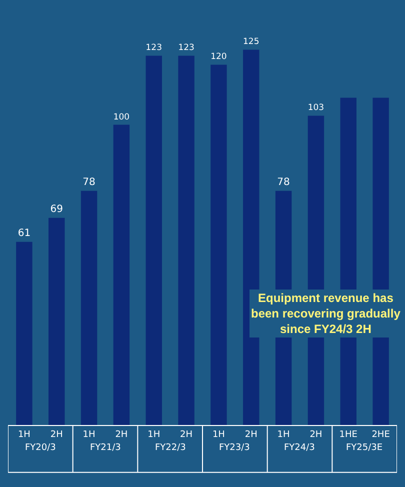 The height and width of the screenshot is (487, 405). I want to click on text: FY20/3, so click(40, 448).